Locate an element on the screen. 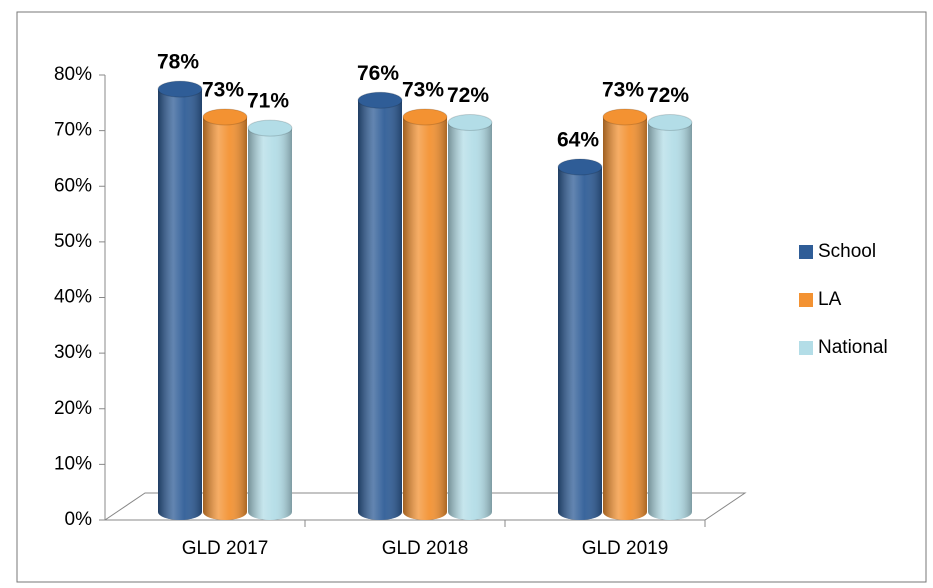  data-label: 71% is located at coordinates (268, 101).